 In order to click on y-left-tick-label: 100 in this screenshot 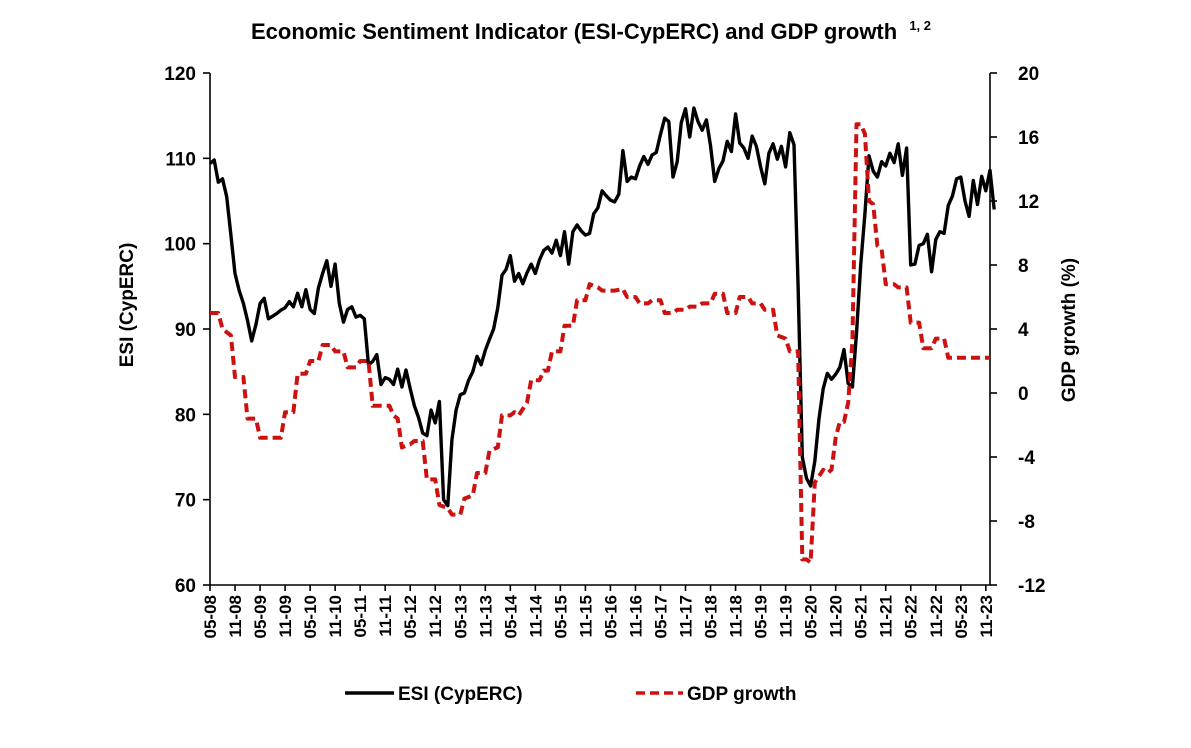, I will do `click(180, 245)`.